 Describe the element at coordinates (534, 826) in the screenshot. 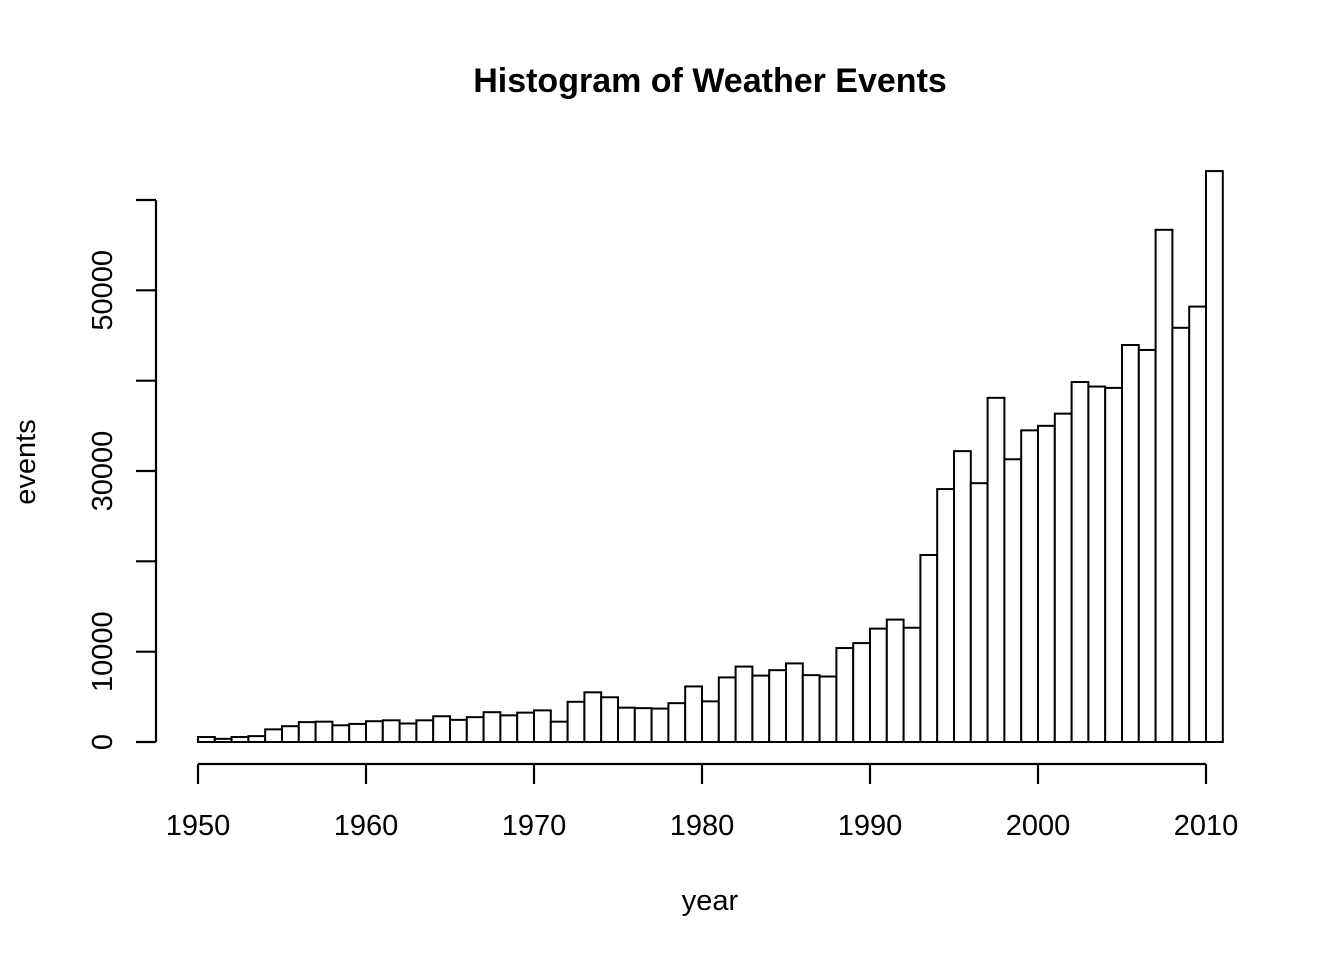

I see `x-tick-label: 1970` at that location.